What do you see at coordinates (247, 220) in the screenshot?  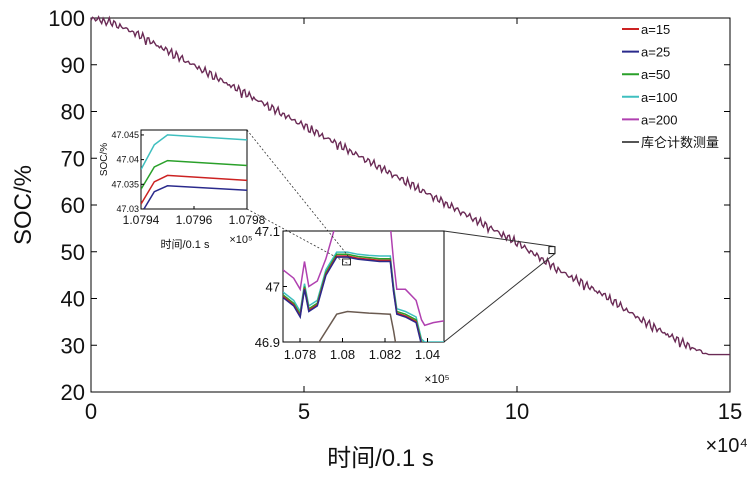 I see `small-inset-x-tick-label: 1.0798` at bounding box center [247, 220].